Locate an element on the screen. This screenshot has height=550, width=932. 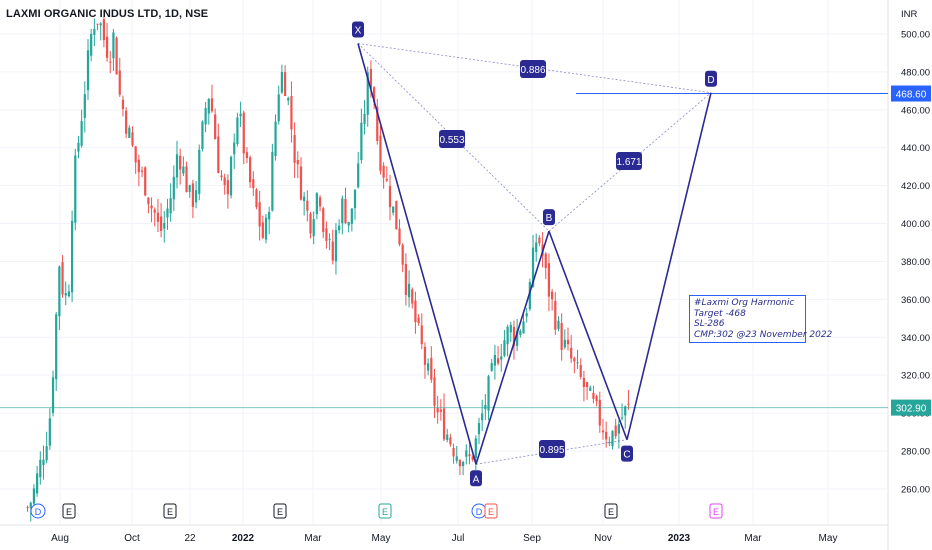
target-price-label: 468.60 is located at coordinates (911, 95).